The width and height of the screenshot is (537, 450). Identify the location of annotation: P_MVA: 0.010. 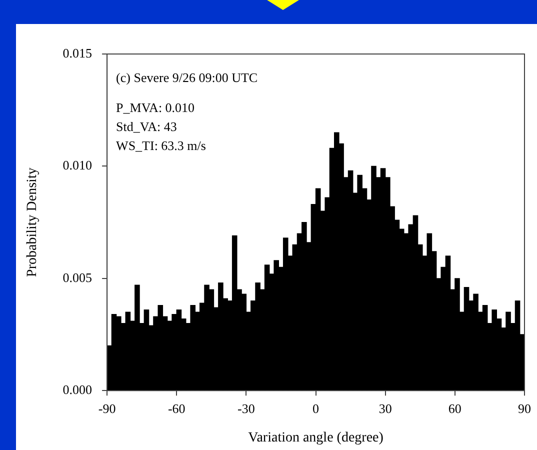
(155, 107).